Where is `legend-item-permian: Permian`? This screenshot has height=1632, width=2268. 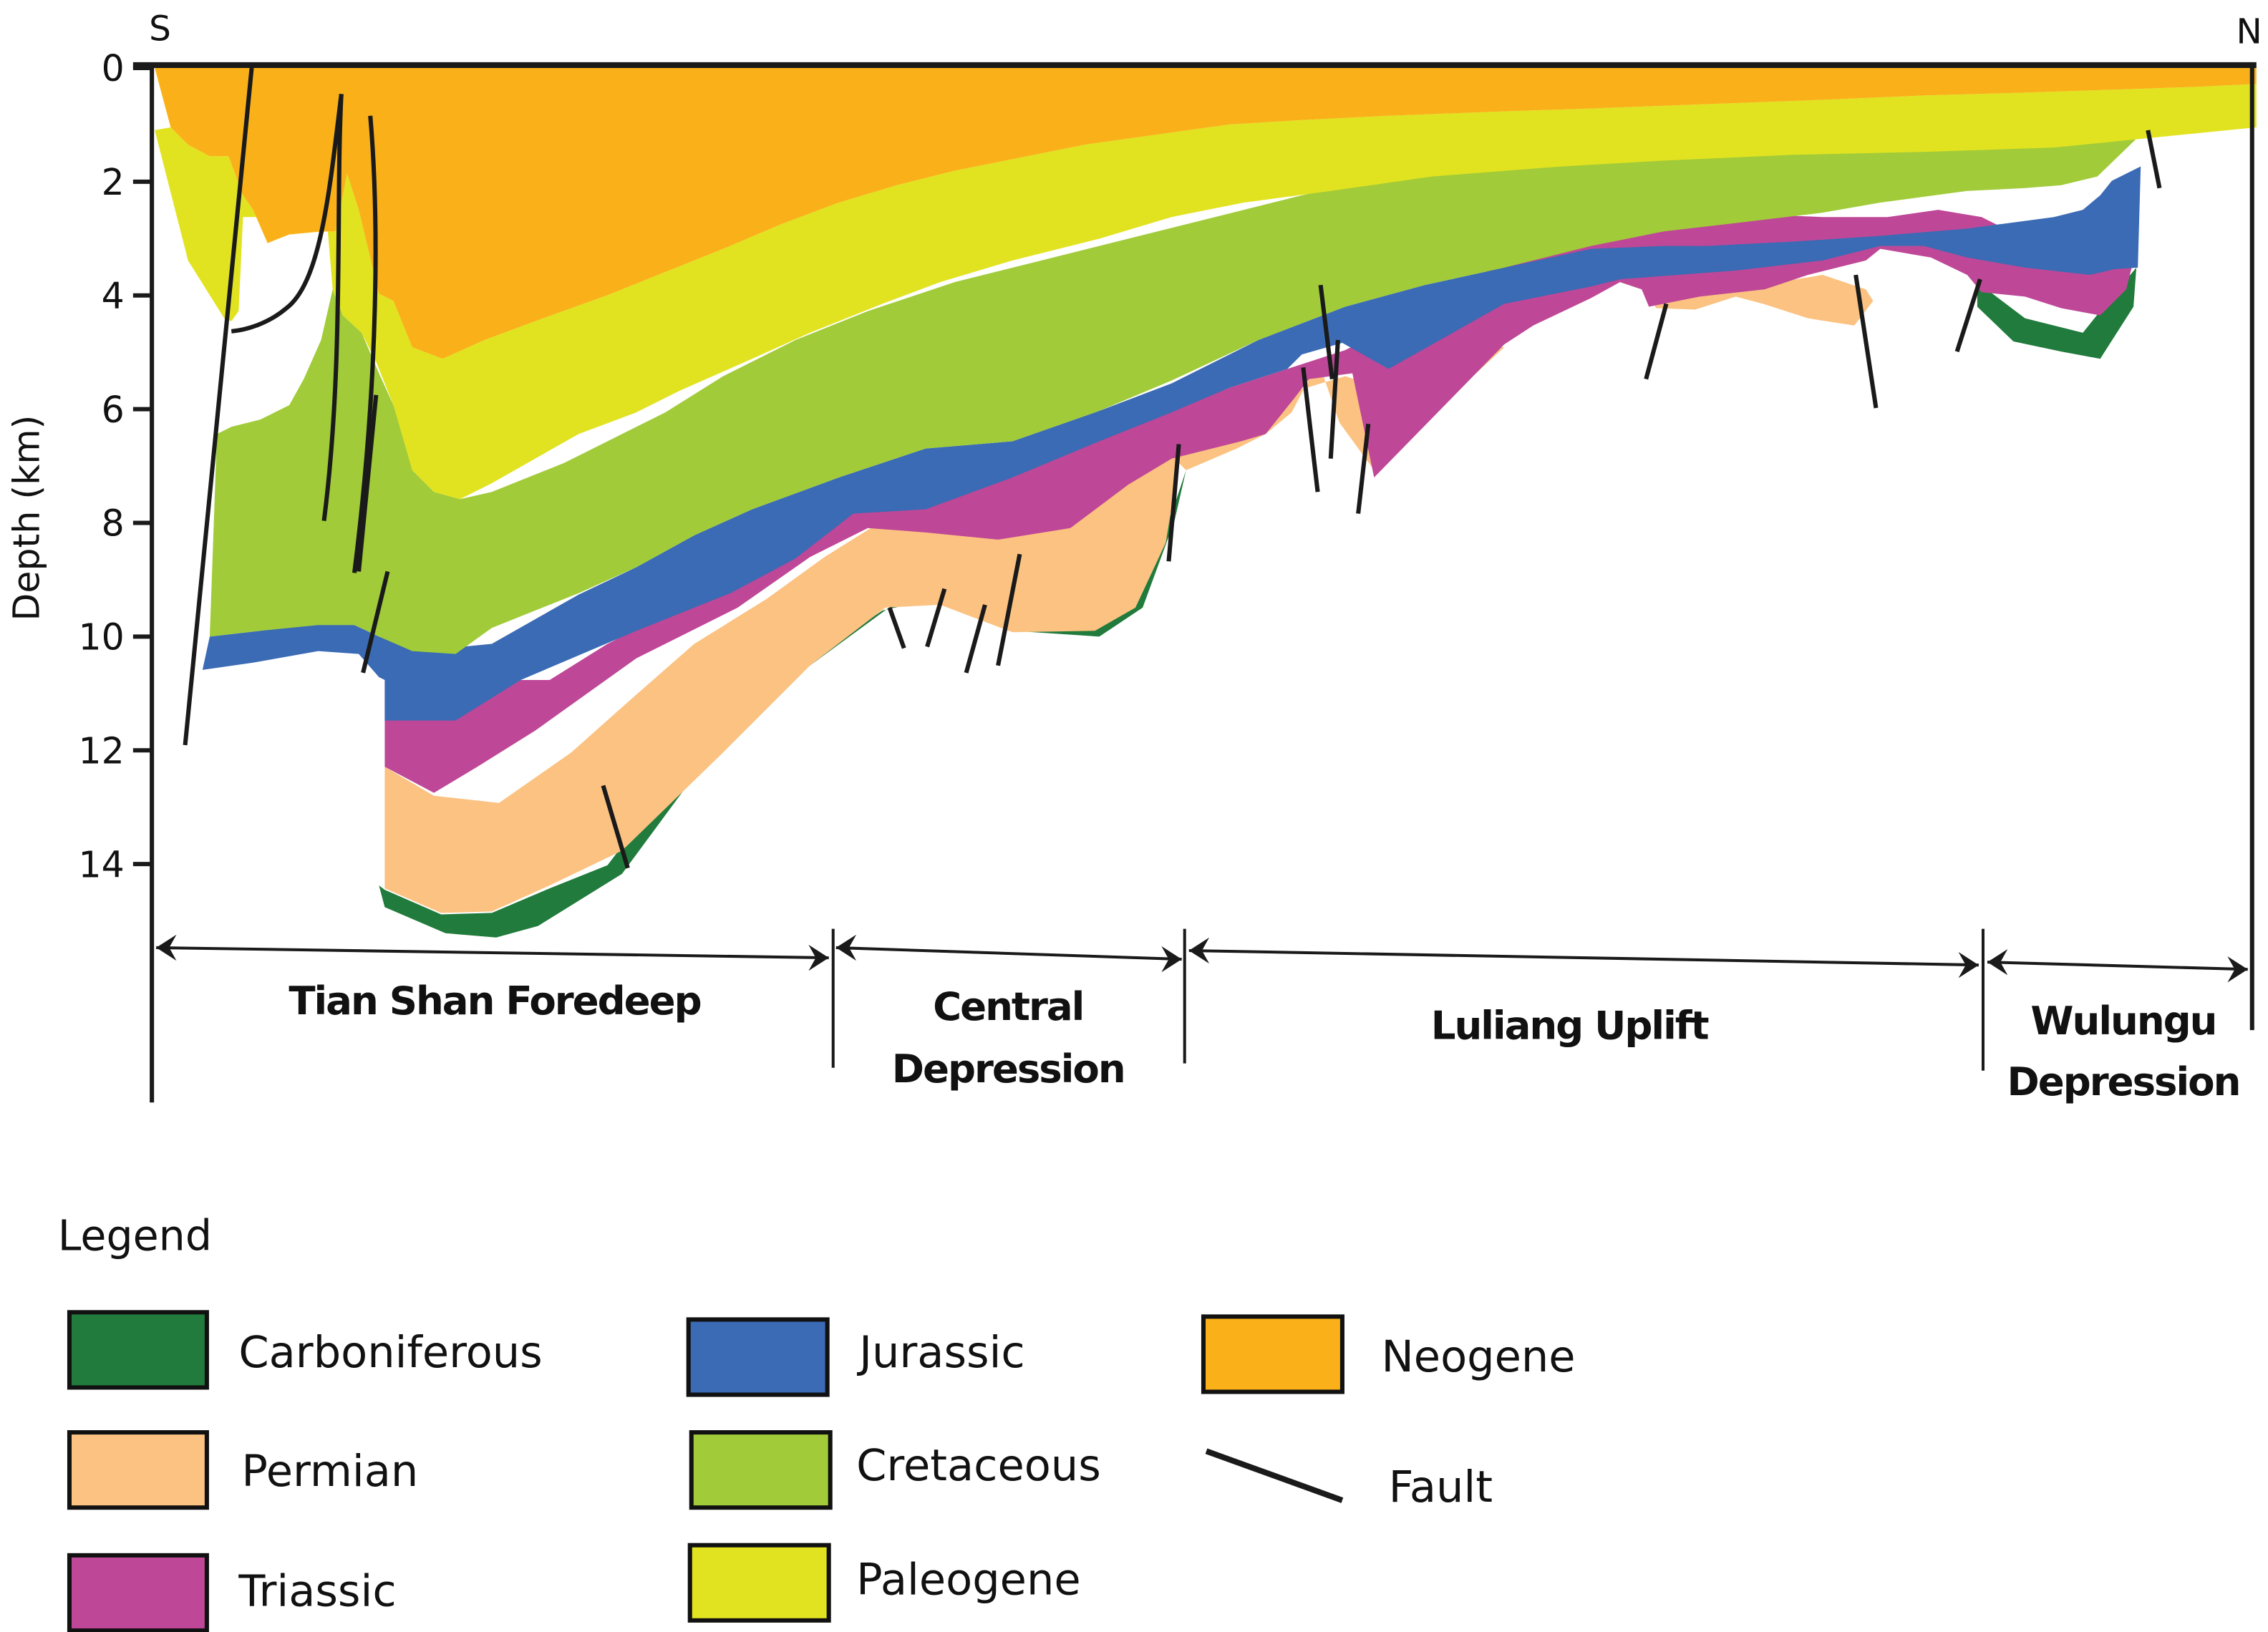
legend-item-permian: Permian is located at coordinates (242, 1470).